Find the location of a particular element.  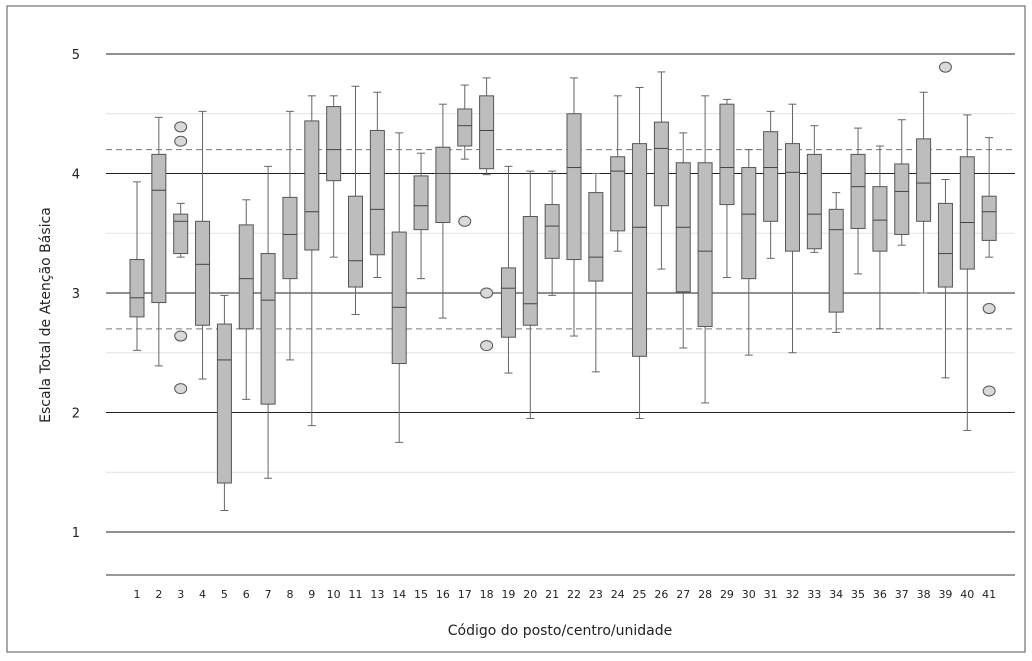

x-tick-label: 35 is located at coordinates (858, 594).